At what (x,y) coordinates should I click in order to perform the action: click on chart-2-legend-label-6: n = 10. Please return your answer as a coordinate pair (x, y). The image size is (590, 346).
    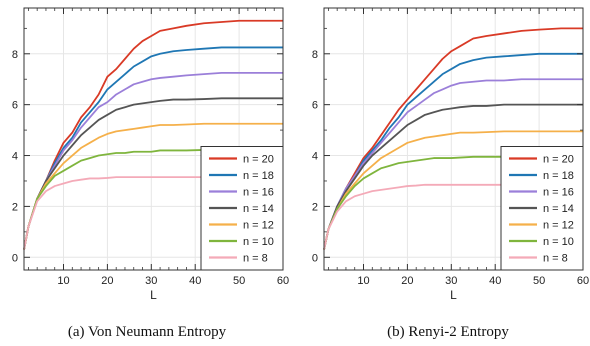
    Looking at the image, I should click on (558, 242).